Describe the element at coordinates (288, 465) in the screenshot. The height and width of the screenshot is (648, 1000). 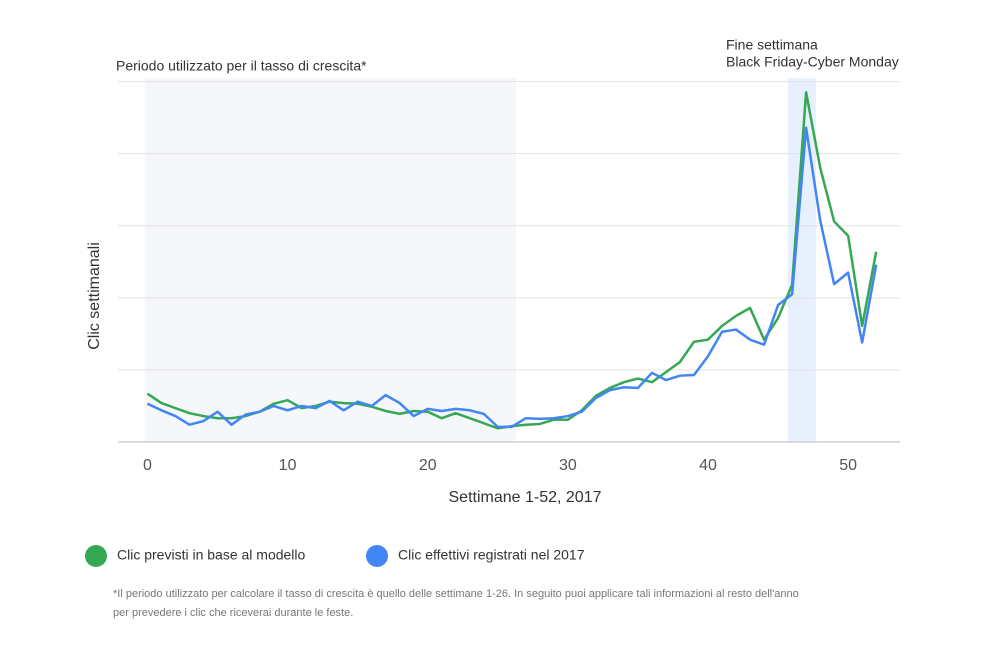
I see `x-tick-label: 10` at that location.